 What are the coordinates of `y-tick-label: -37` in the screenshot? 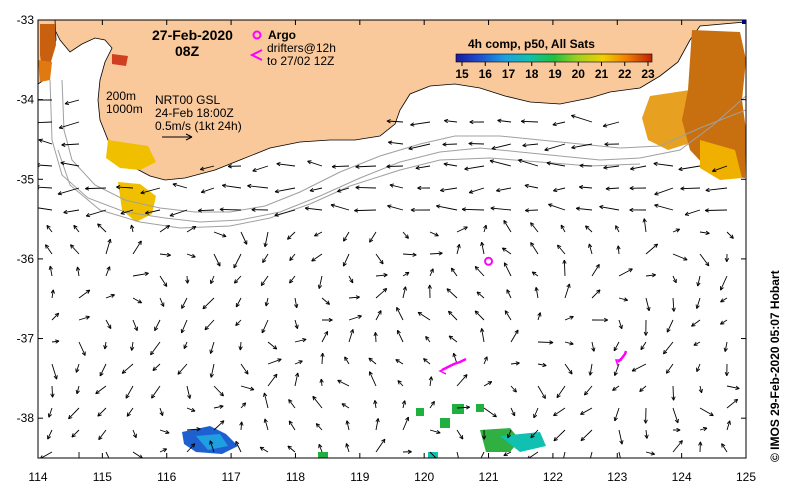 It's located at (26, 339).